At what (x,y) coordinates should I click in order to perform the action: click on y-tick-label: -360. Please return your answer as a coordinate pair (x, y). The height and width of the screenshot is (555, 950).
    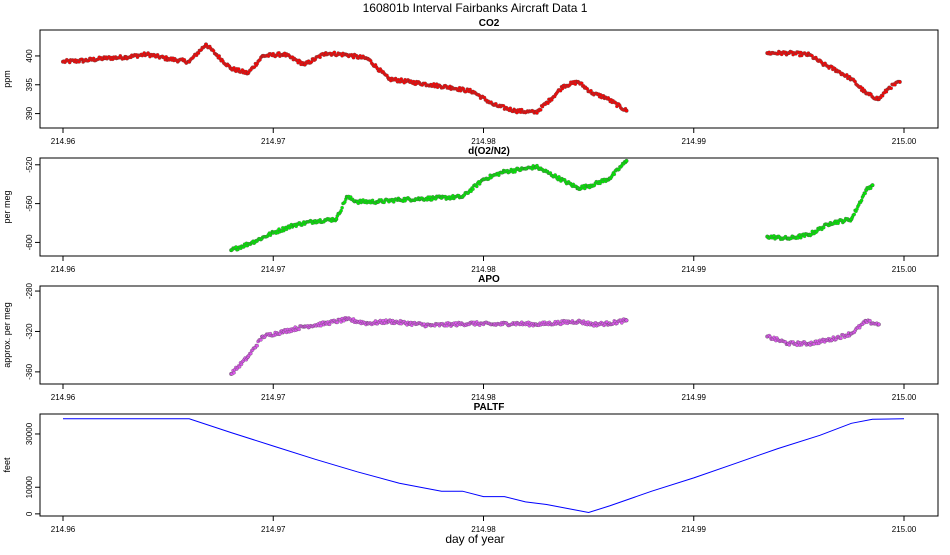
    Looking at the image, I should click on (29, 371).